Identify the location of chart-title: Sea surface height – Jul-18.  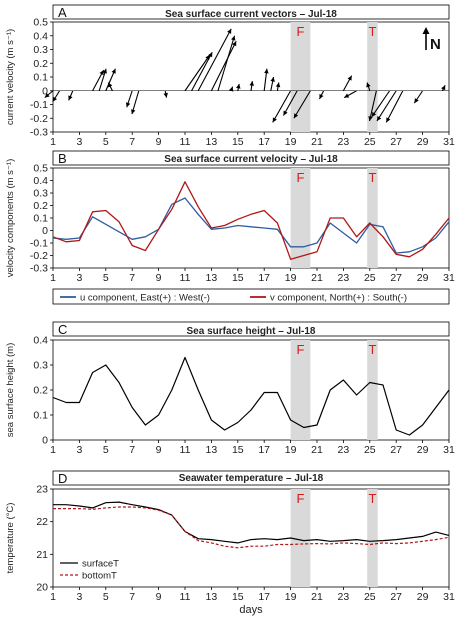
(251, 331).